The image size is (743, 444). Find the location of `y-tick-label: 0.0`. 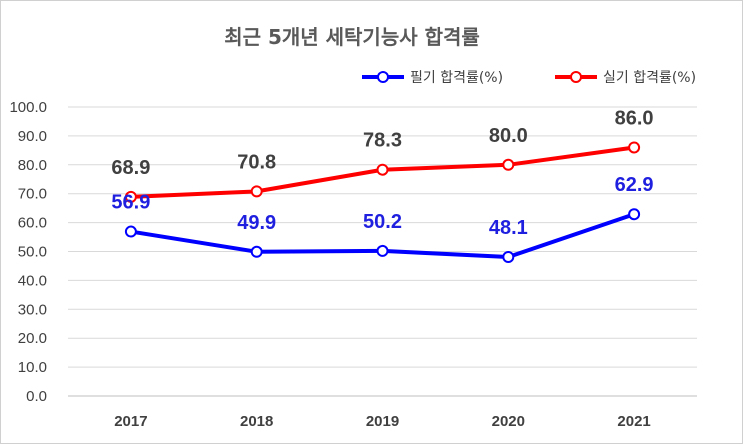

y-tick-label: 0.0 is located at coordinates (36, 396).